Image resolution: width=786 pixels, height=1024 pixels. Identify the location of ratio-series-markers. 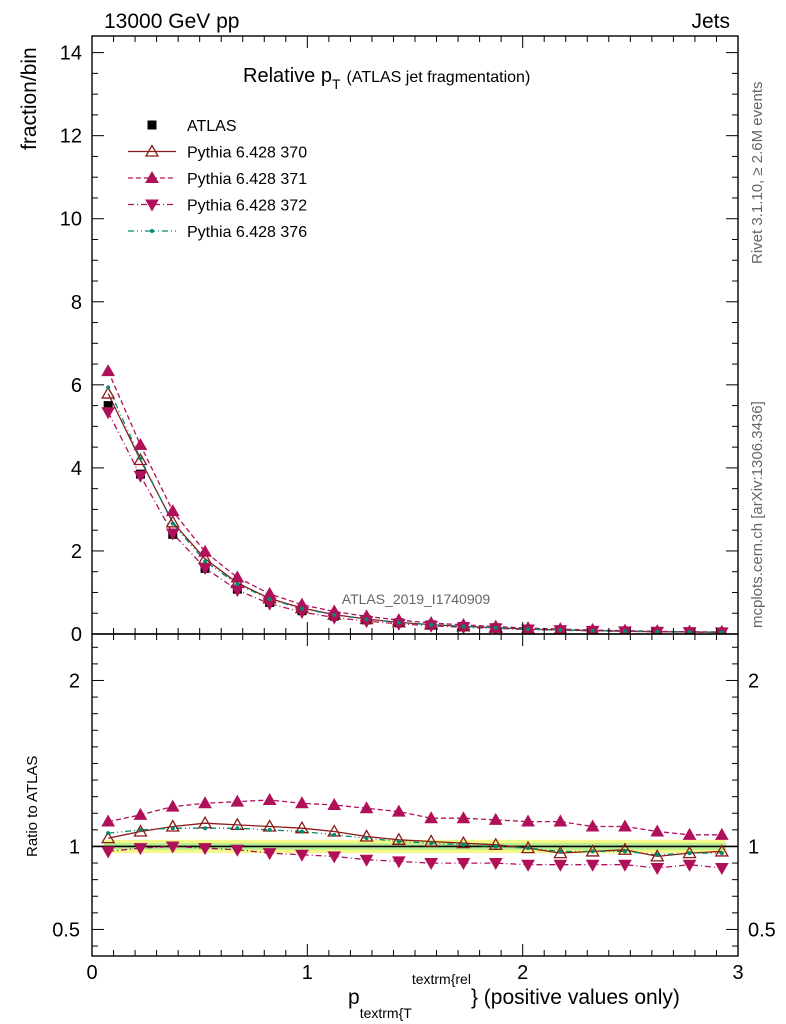
(415, 834).